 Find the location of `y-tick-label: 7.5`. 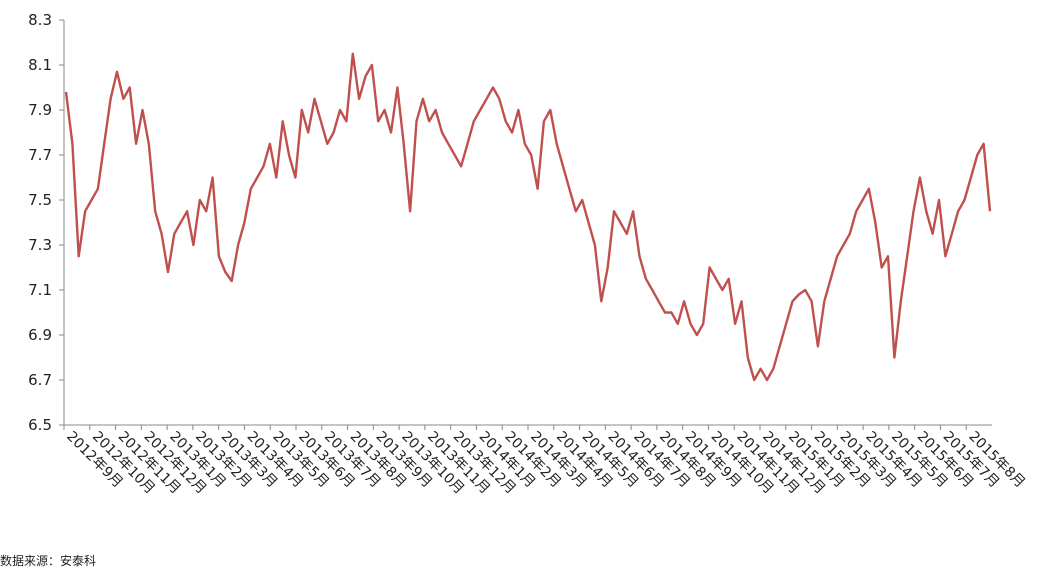

y-tick-label: 7.5 is located at coordinates (40, 200).